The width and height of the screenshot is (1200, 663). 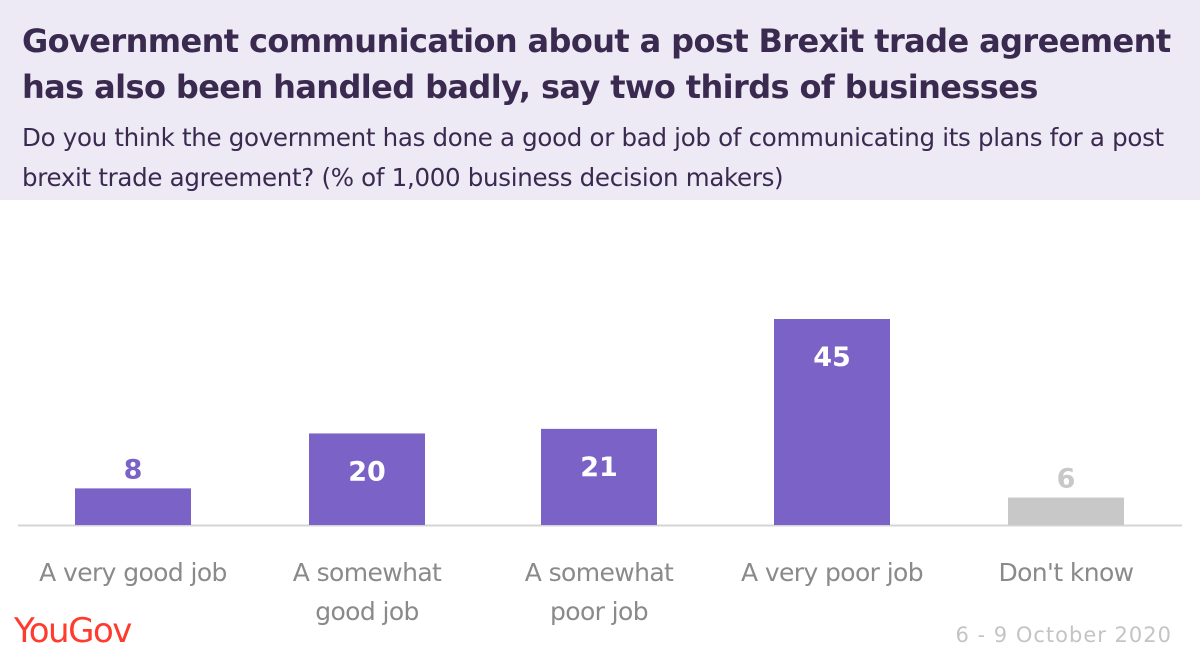 What do you see at coordinates (599, 467) in the screenshot?
I see `data-label-2: 21` at bounding box center [599, 467].